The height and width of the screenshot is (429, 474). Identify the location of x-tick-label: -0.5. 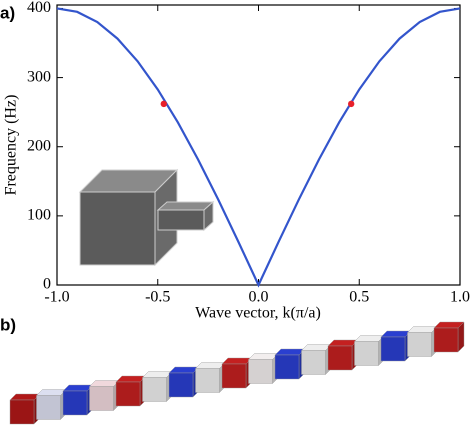
(157, 297).